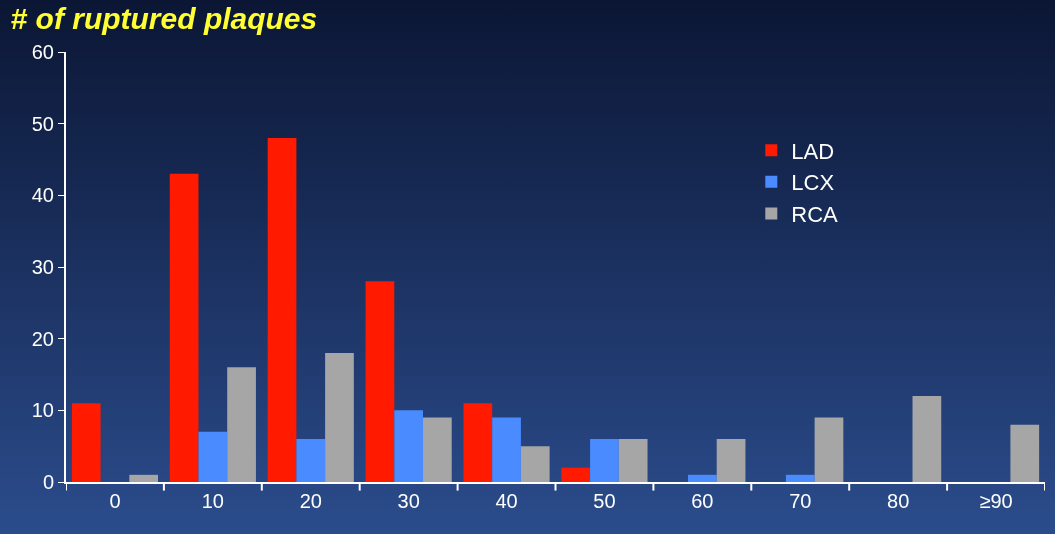 This screenshot has height=534, width=1055. Describe the element at coordinates (42, 123) in the screenshot. I see `y-tick-label: 50` at that location.